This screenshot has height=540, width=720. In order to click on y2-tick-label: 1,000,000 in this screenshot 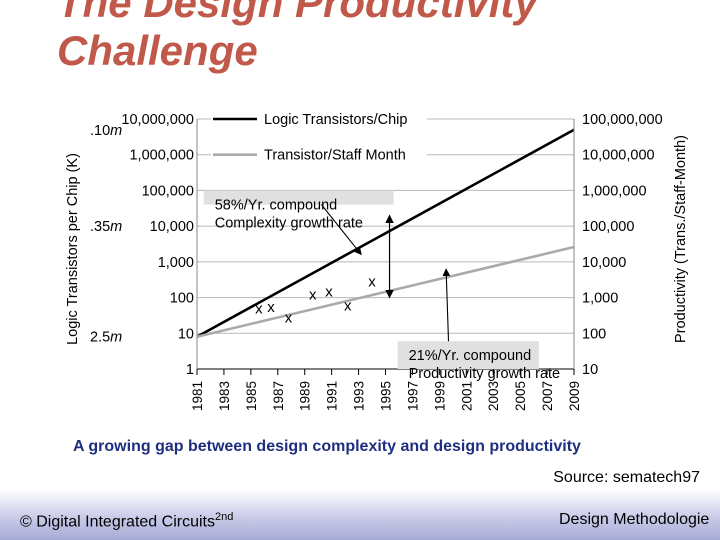, I will do `click(614, 191)`.